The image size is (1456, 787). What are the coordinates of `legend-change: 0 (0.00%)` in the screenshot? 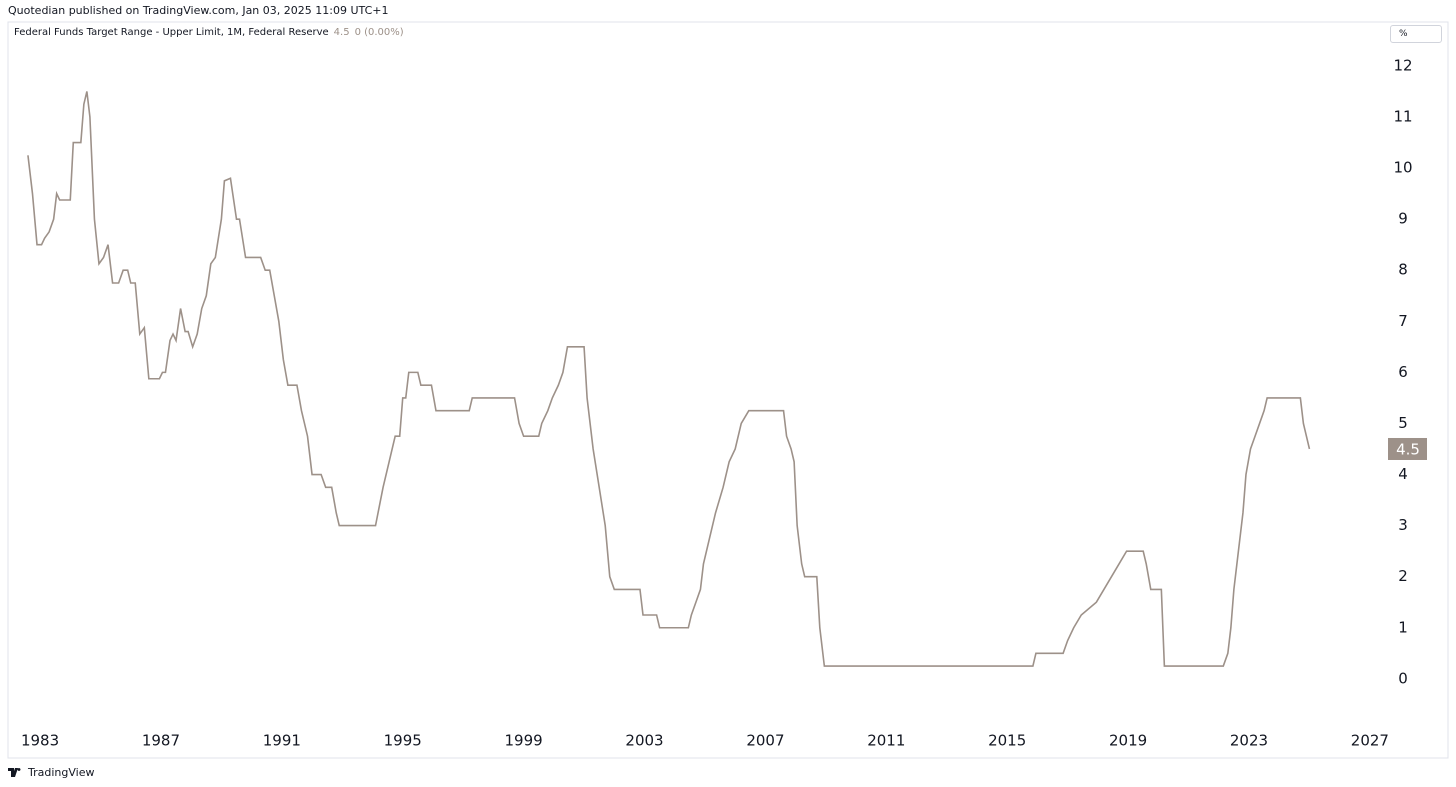 It's located at (379, 32).